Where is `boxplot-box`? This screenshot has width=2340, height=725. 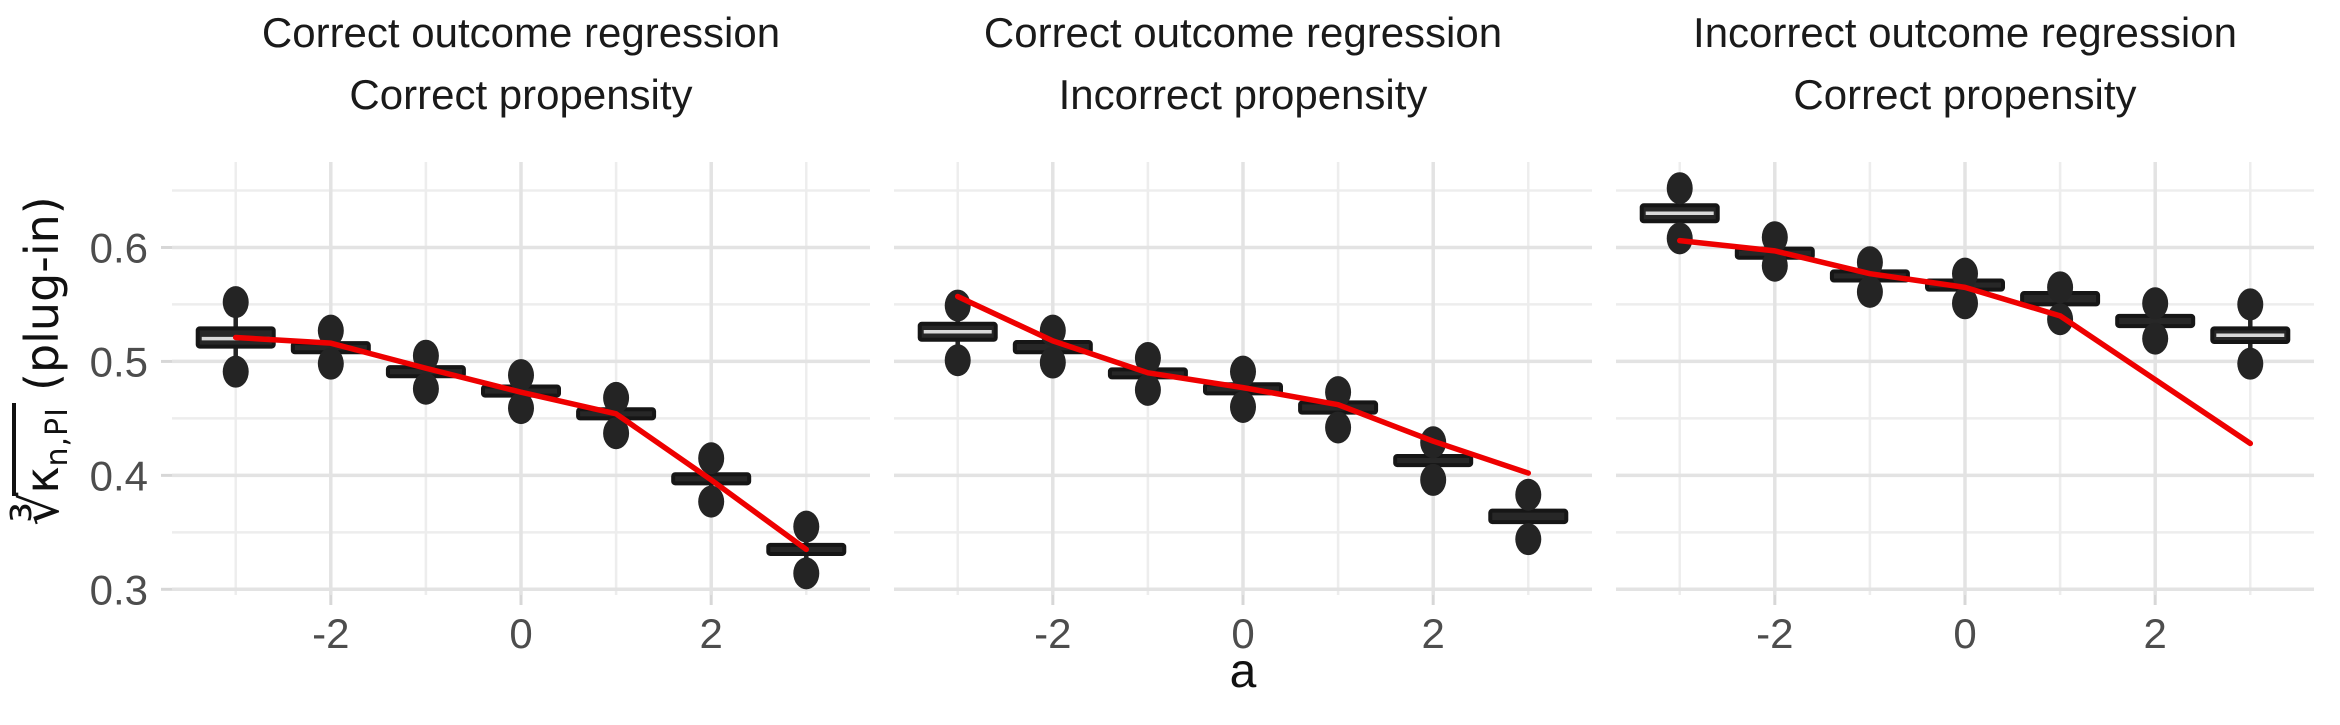 boxplot-box is located at coordinates (1528, 516).